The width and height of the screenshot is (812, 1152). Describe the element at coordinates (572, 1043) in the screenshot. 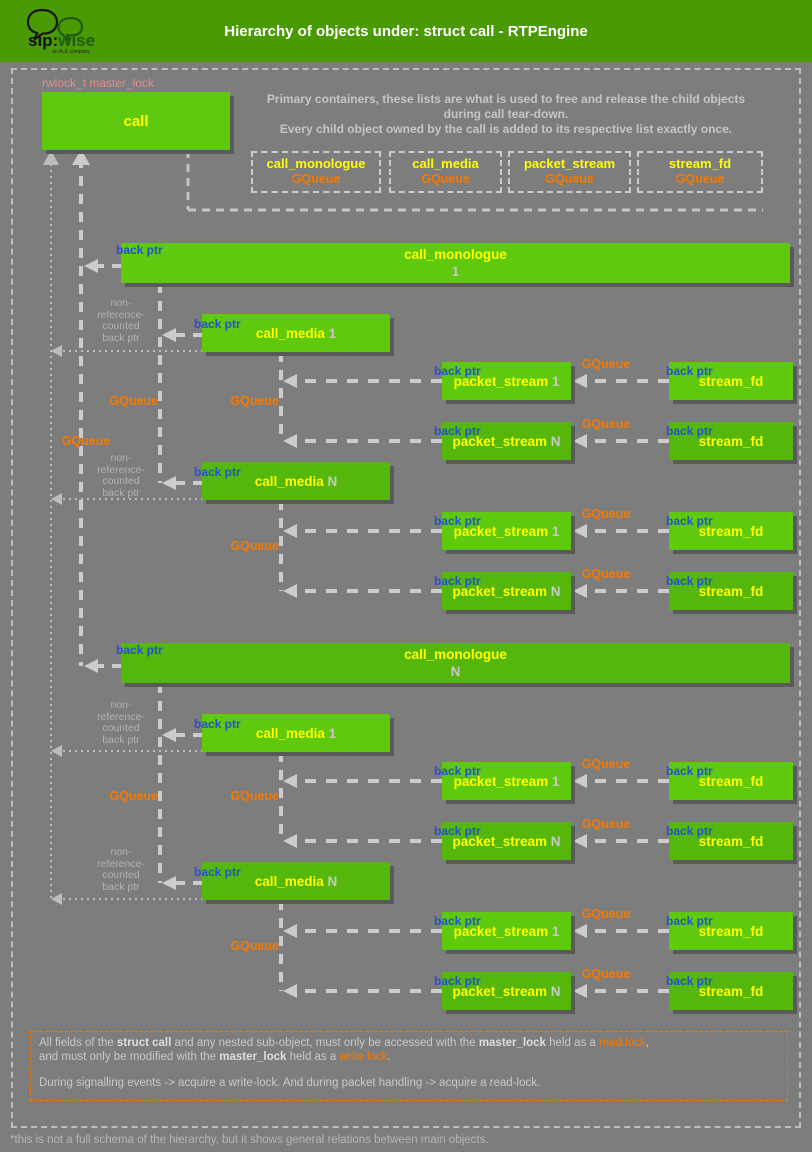

I see `note-text: held as a` at that location.